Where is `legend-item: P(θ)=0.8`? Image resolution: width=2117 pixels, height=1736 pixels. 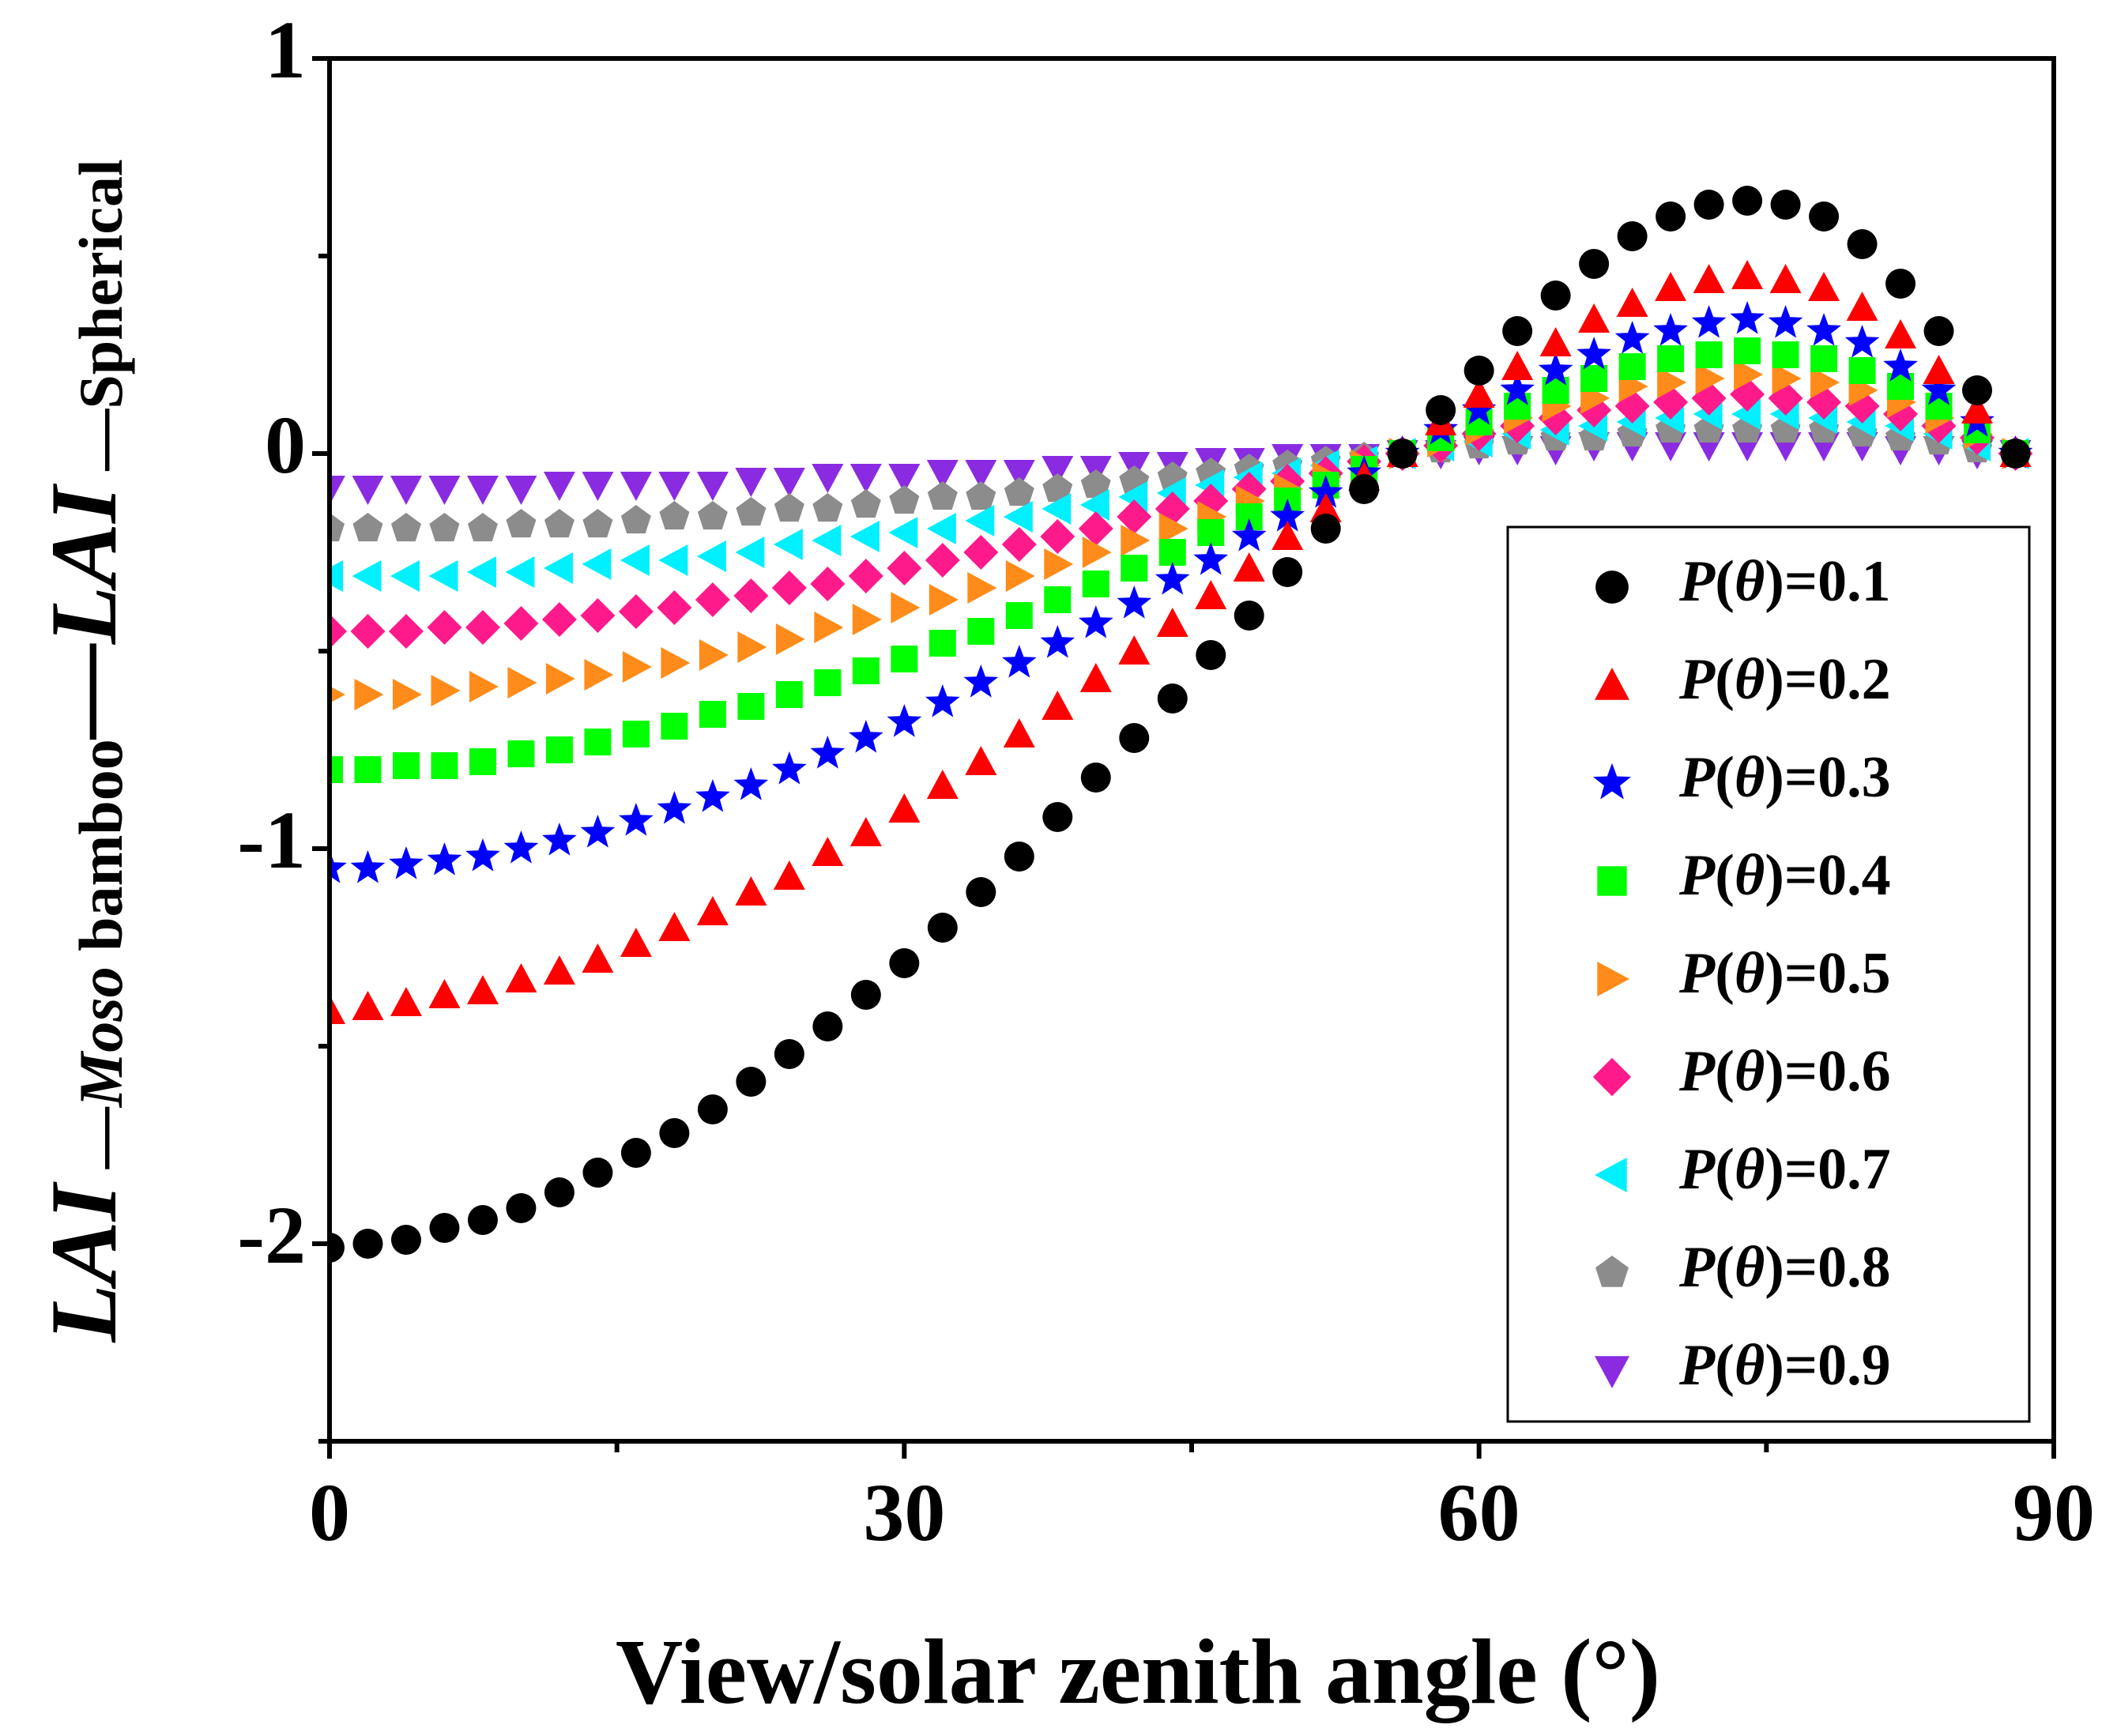
legend-item: P(θ)=0.8 is located at coordinates (1743, 1267).